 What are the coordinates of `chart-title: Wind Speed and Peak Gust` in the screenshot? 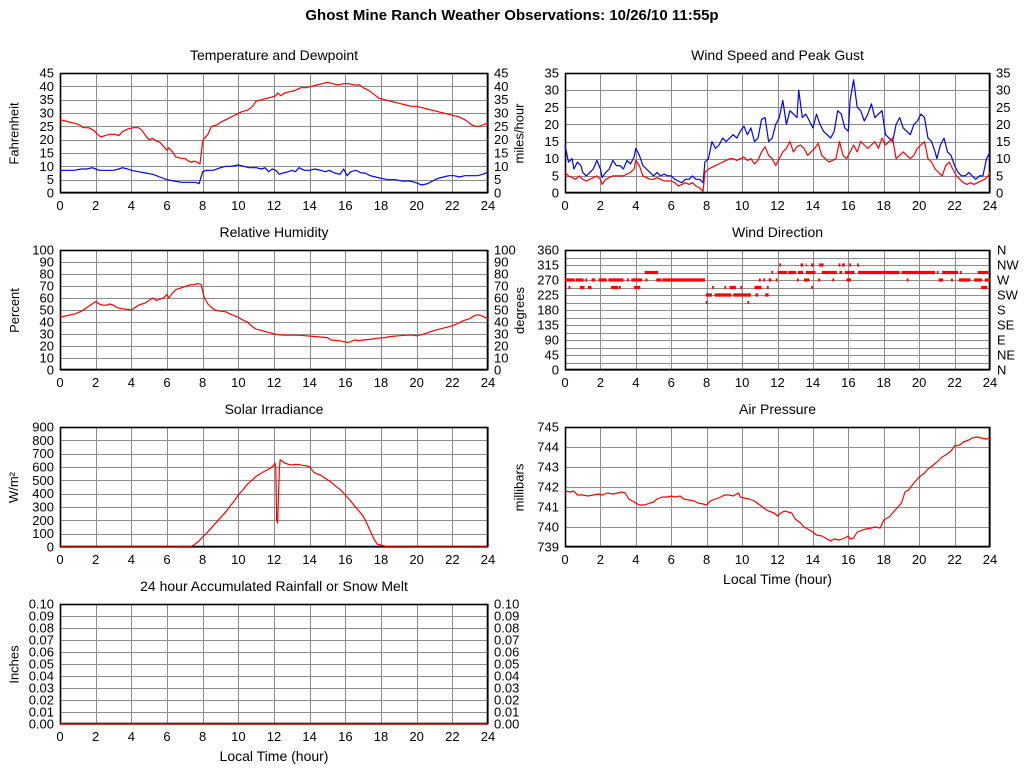 It's located at (777, 55).